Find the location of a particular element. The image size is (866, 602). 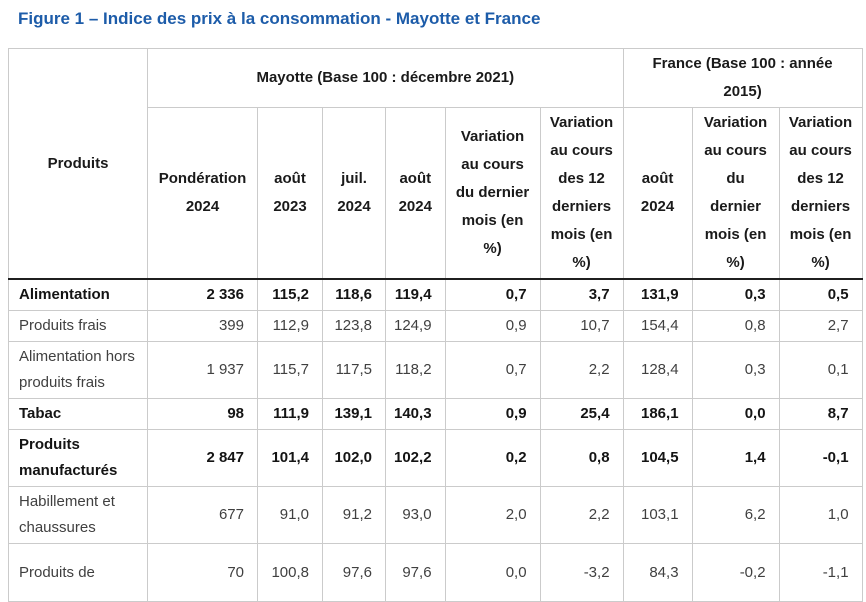

table-cell: 123,8 is located at coordinates (354, 326).